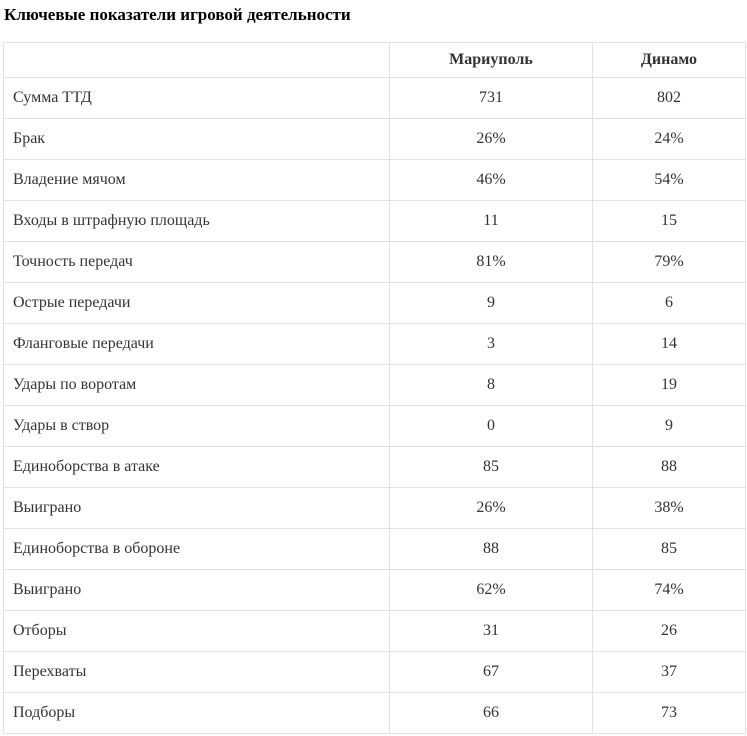  I want to click on page-title: Ключевые показатели игровой деятельности, so click(177, 14).